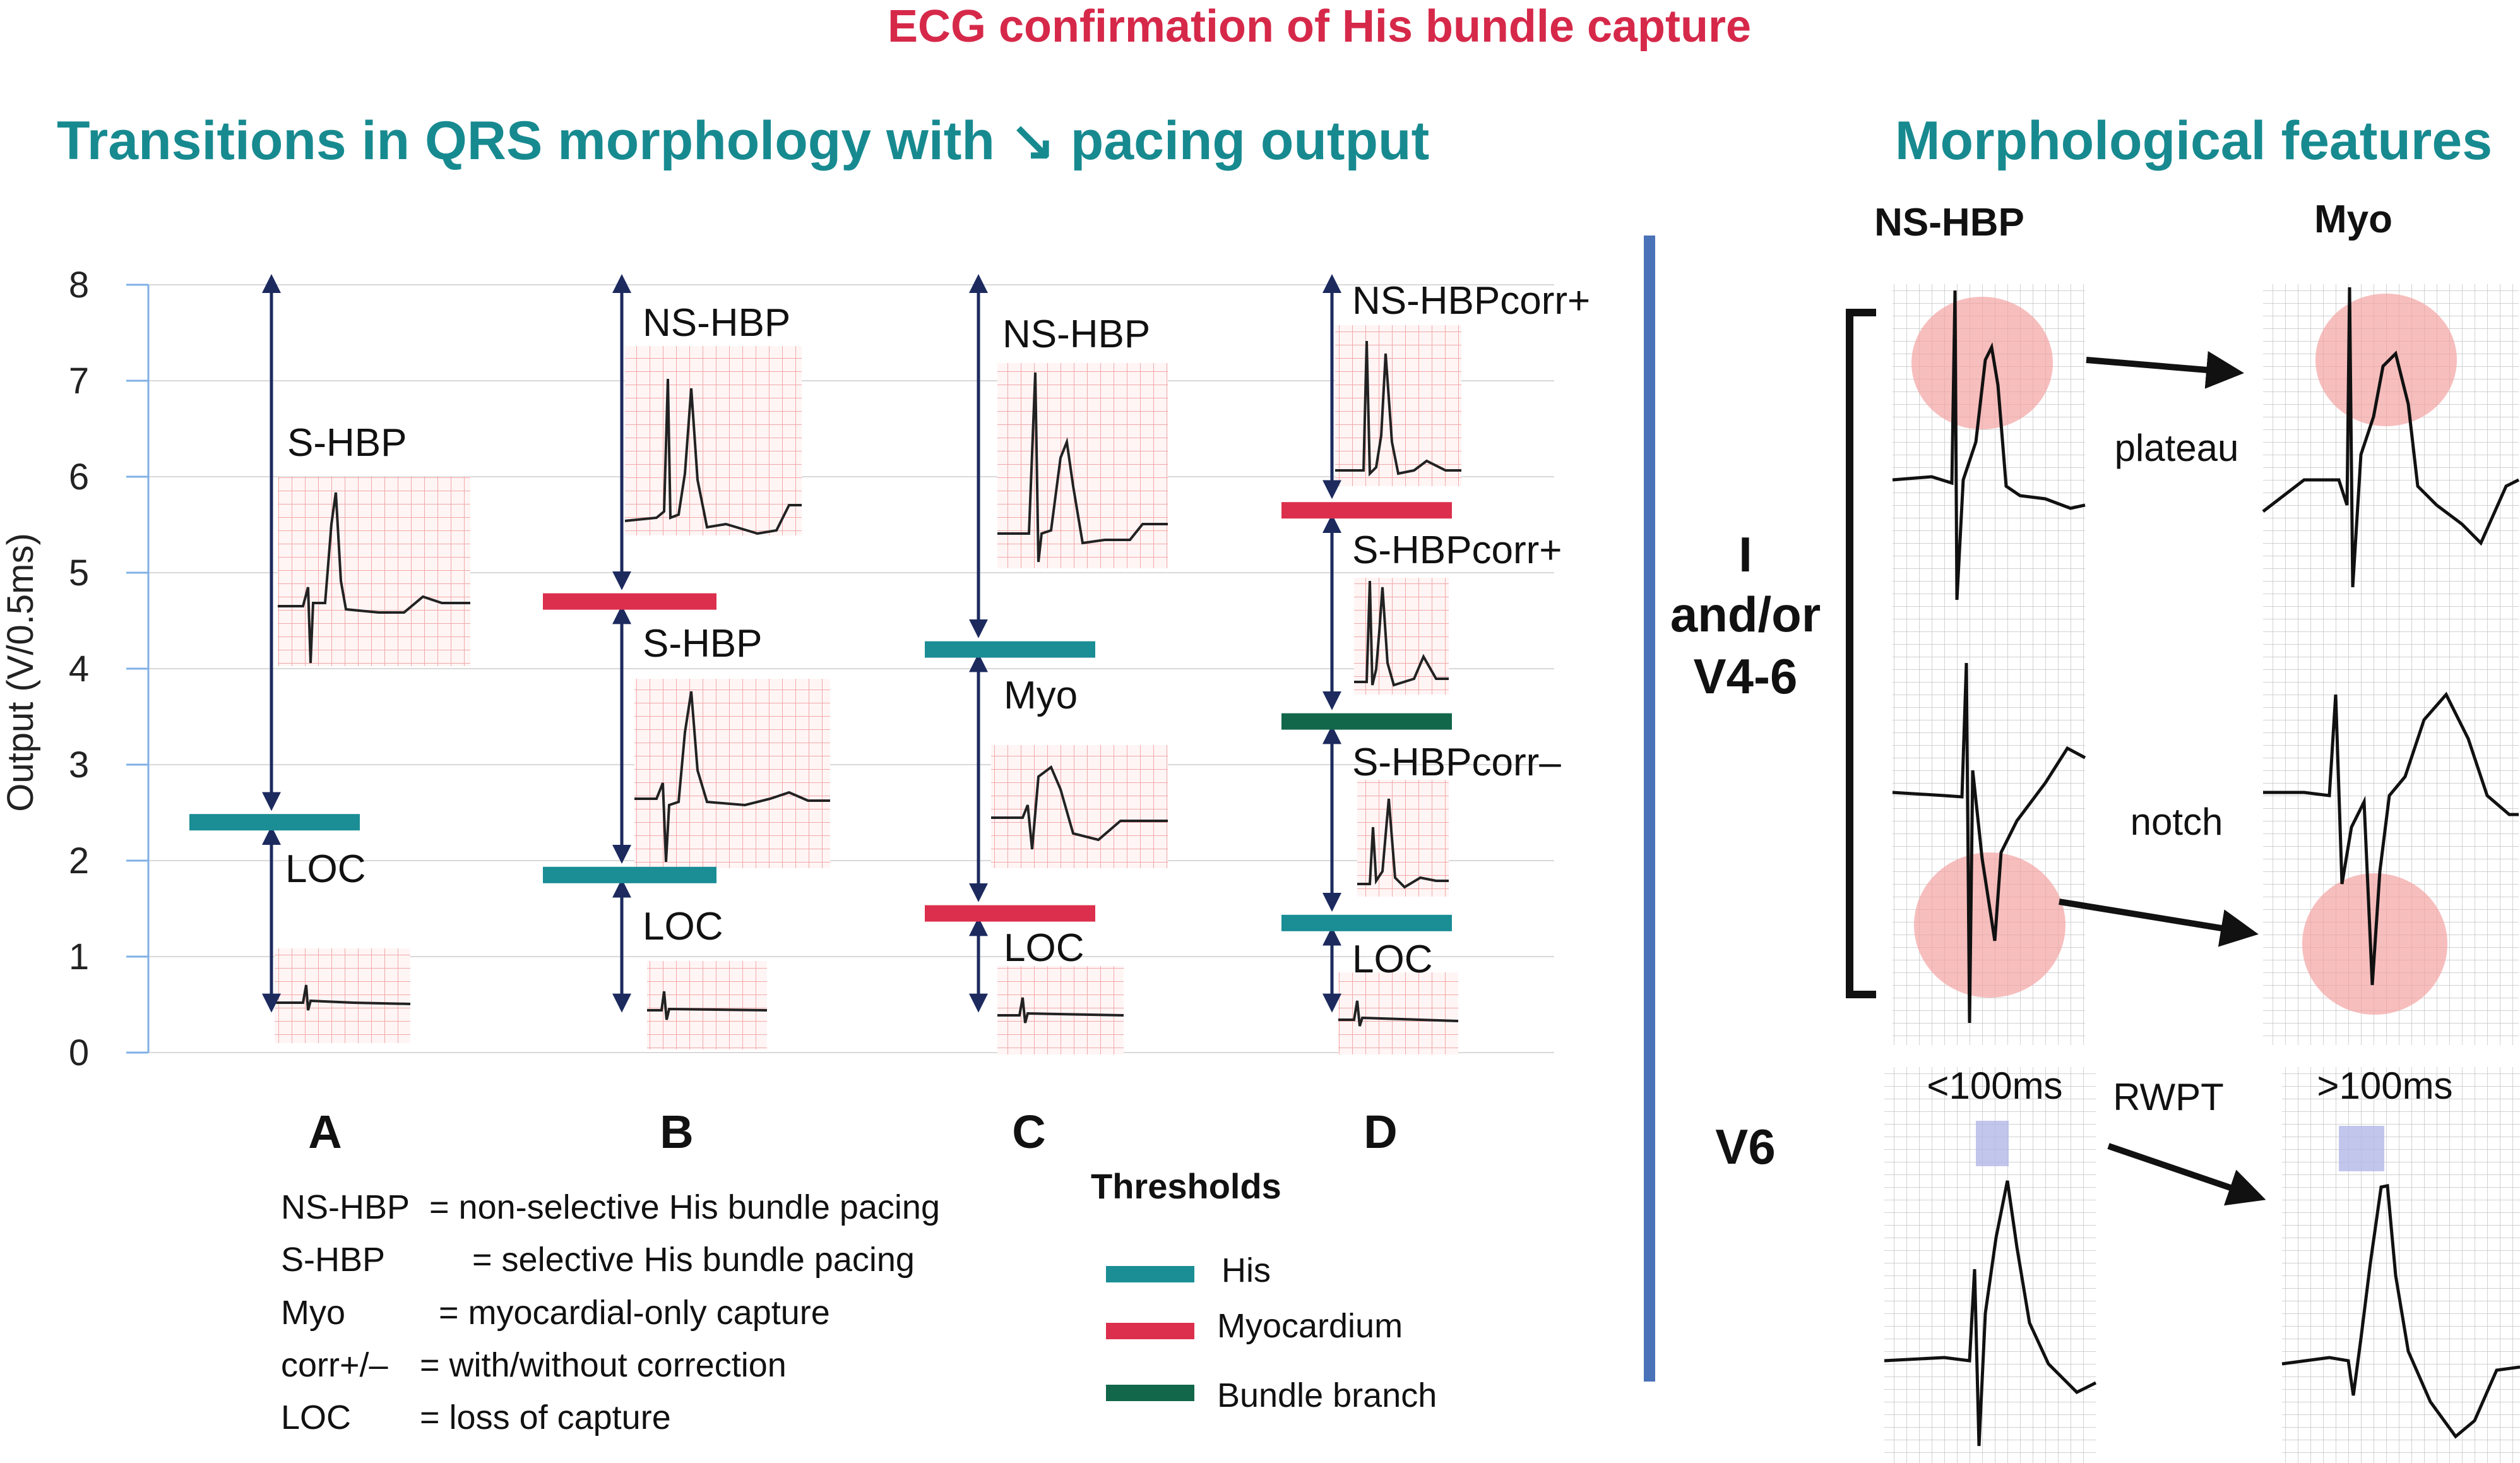 Image resolution: width=2520 pixels, height=1463 pixels. What do you see at coordinates (545, 1417) in the screenshot?
I see `abbr-definition: = loss of capture` at bounding box center [545, 1417].